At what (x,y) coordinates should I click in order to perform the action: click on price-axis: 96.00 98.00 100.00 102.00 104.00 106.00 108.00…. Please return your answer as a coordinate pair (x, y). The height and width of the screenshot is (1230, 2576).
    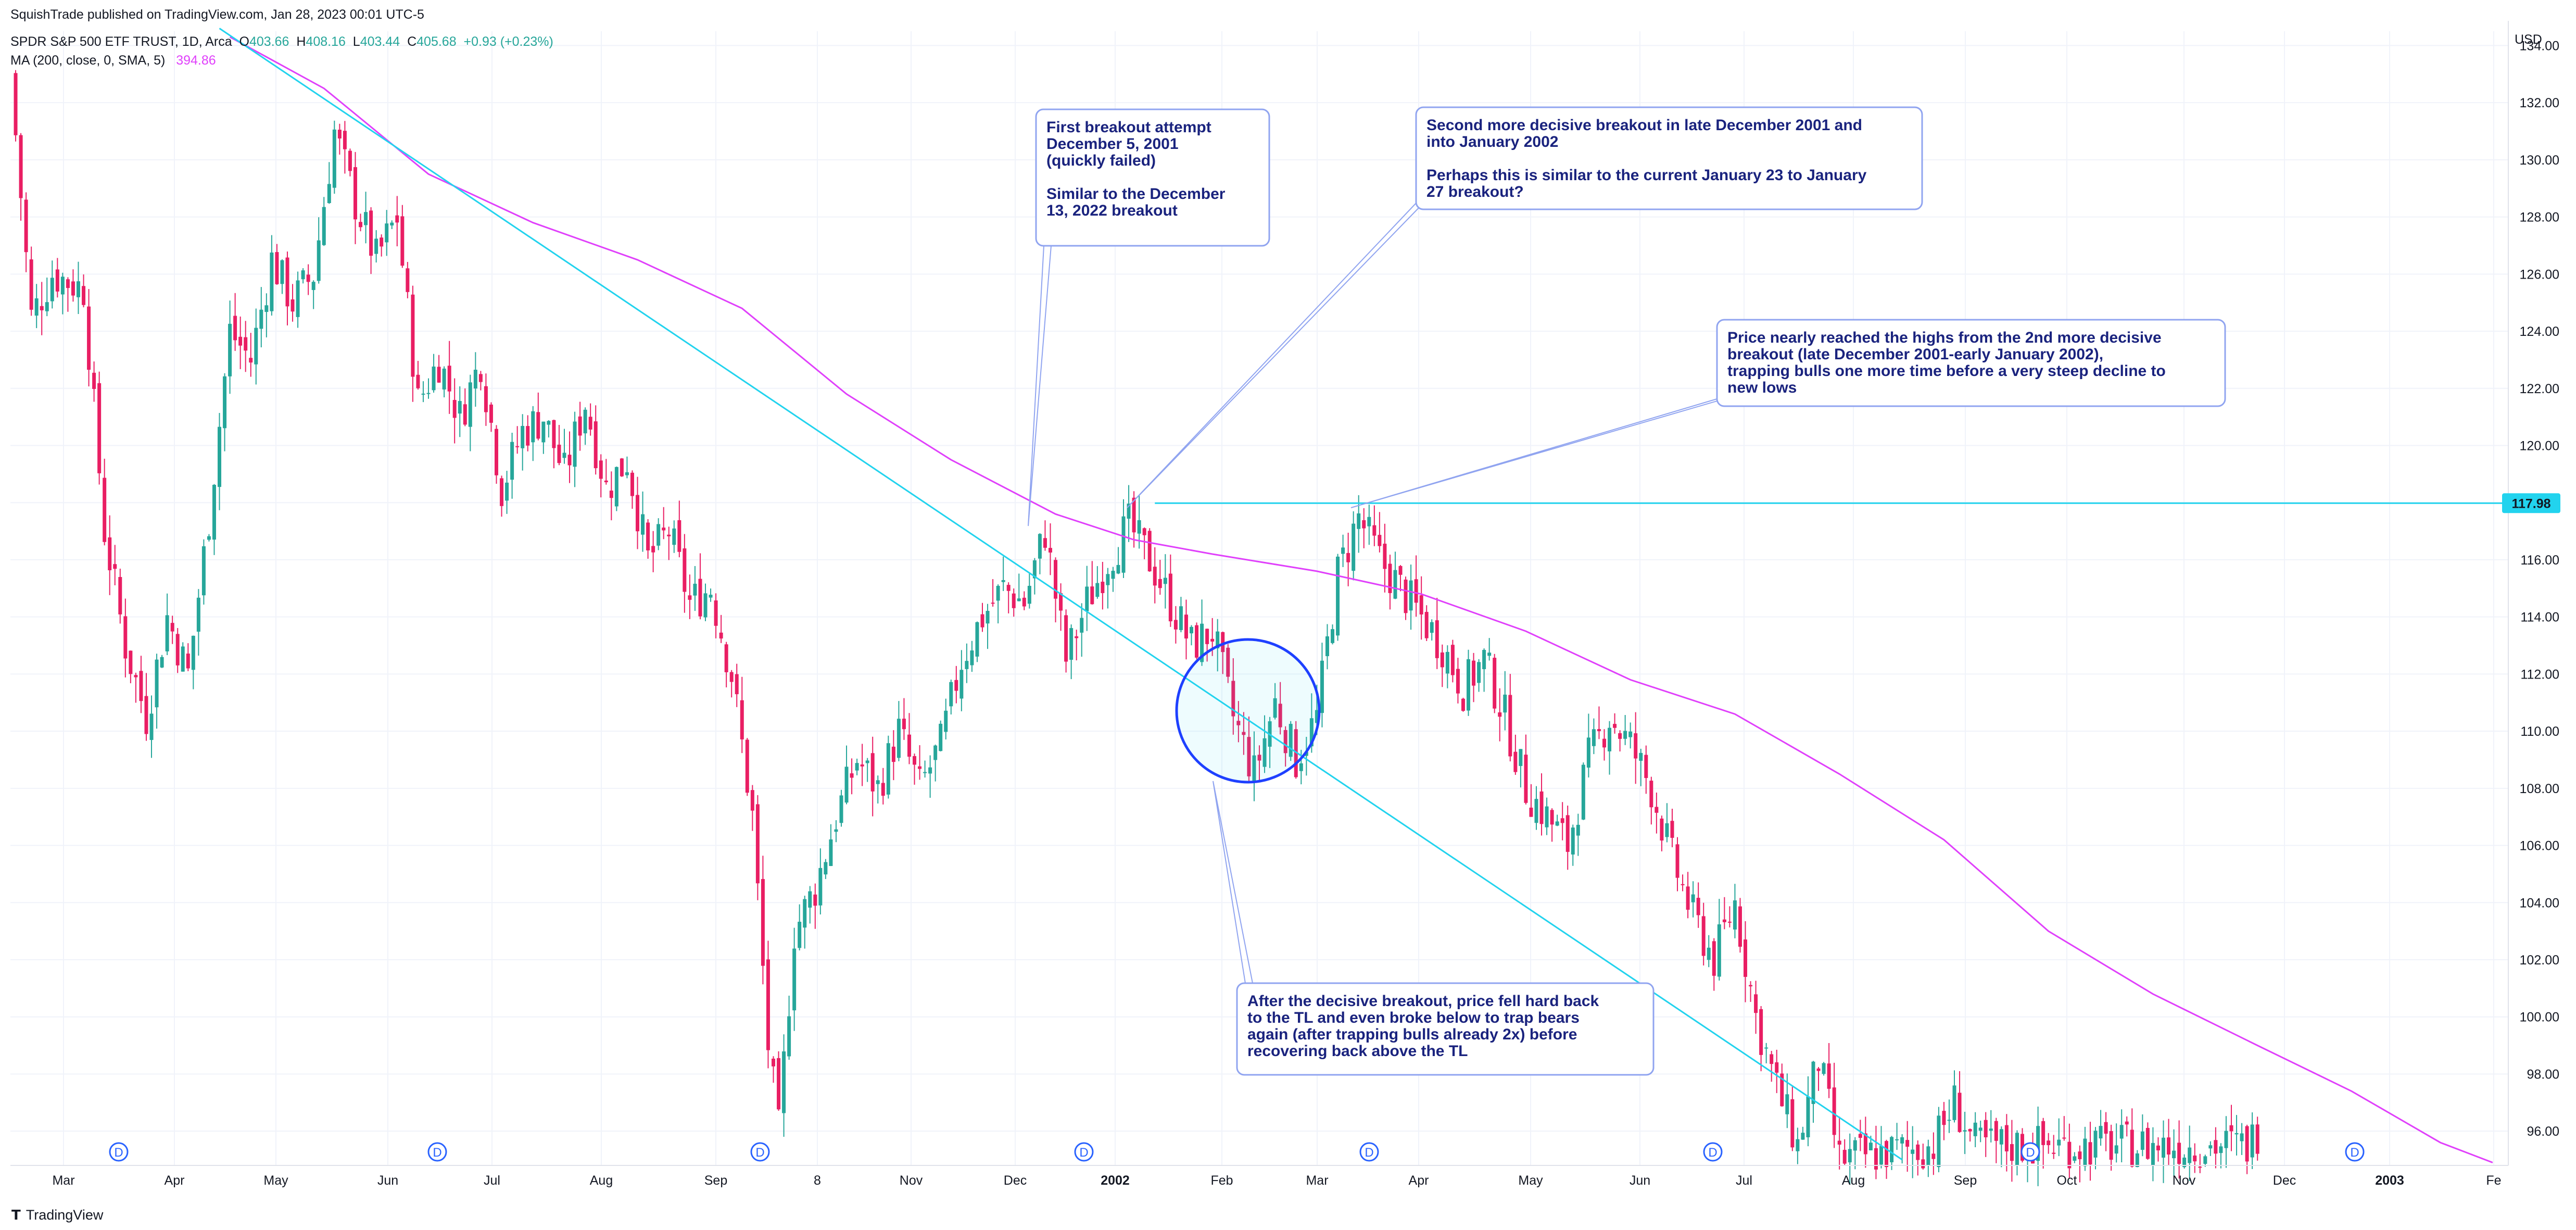
    Looking at the image, I should click on (2531, 593).